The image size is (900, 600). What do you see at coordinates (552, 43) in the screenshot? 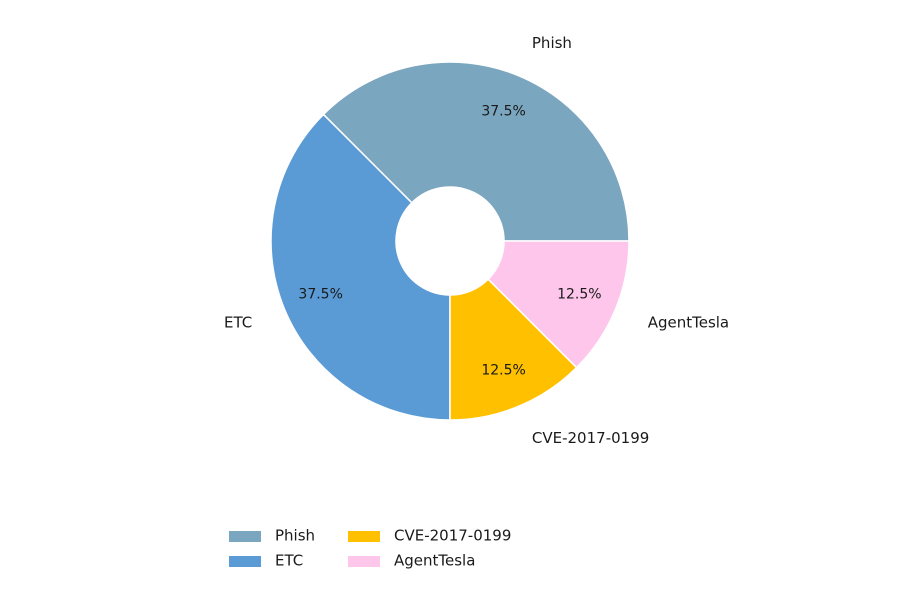
I see `slice-label-phish: Phish` at bounding box center [552, 43].